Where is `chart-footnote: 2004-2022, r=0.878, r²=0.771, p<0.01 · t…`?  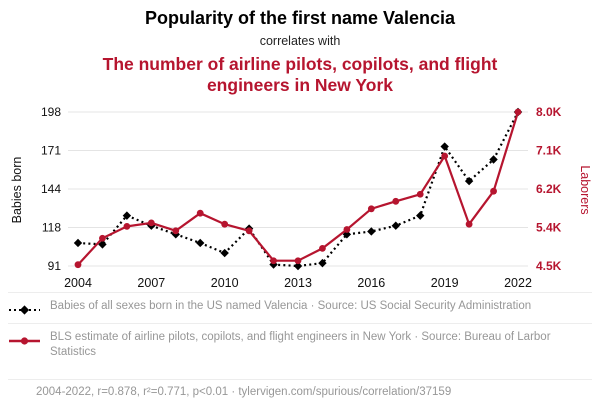
chart-footnote: 2004-2022, r=0.878, r²=0.771, p<0.01 · t… is located at coordinates (300, 388).